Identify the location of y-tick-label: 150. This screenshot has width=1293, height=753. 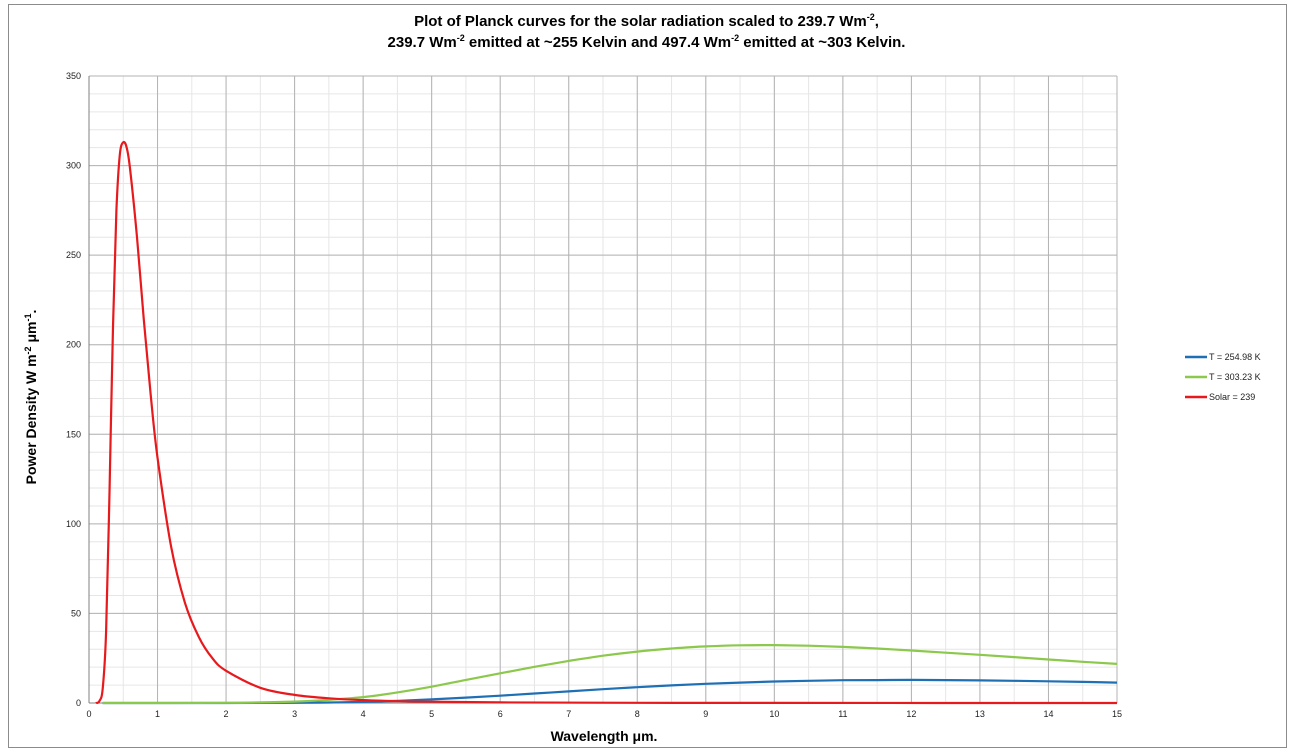
(73, 434).